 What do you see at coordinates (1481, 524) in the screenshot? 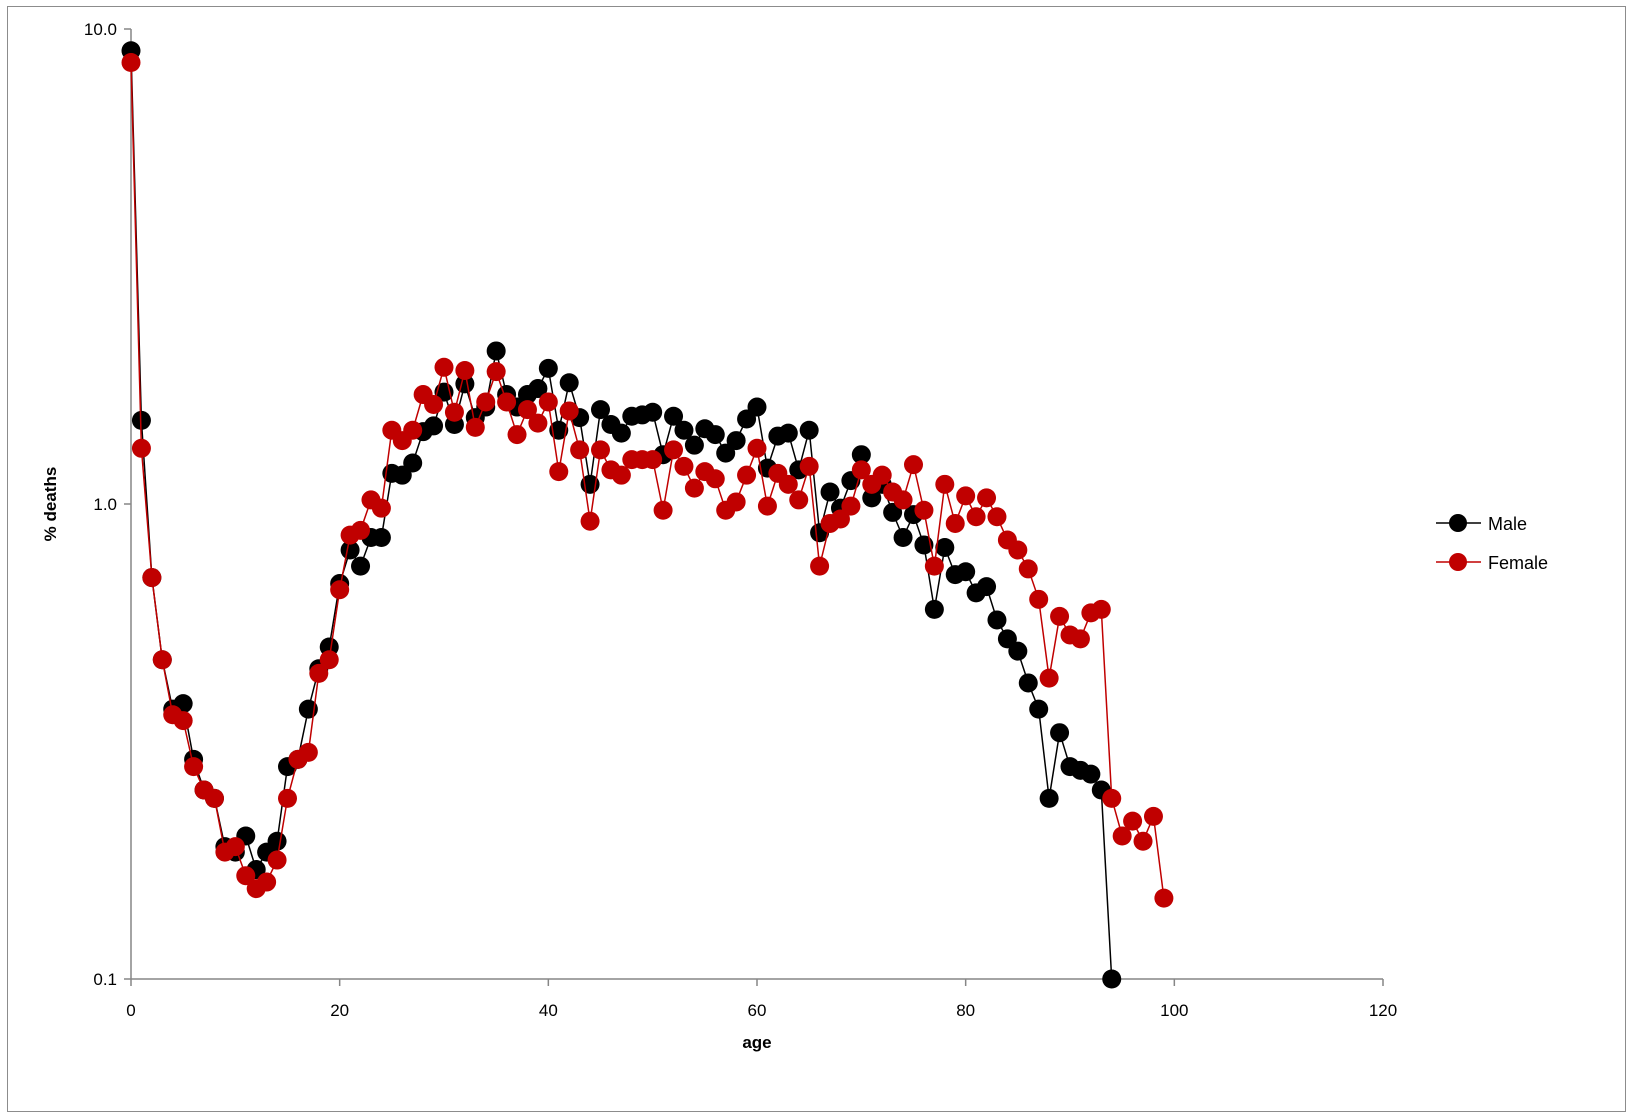
I see `legend-item-male: Male` at bounding box center [1481, 524].